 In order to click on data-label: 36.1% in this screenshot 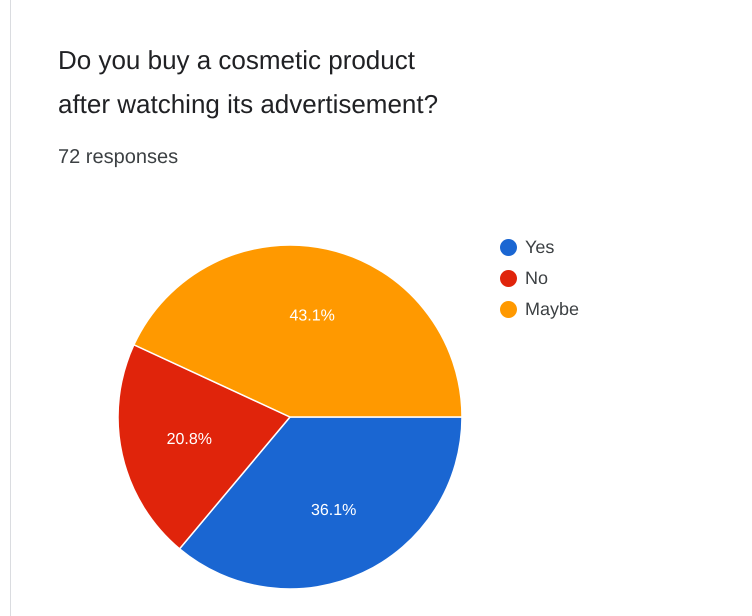, I will do `click(333, 511)`.